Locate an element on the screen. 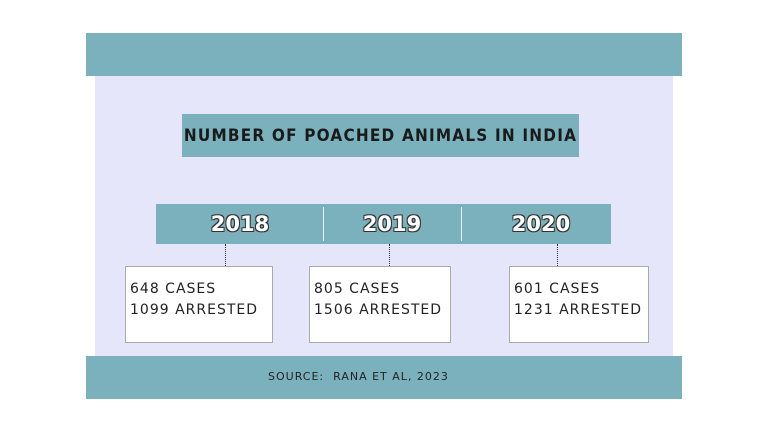  stat-box: 601 CASES 1231 ARRESTED is located at coordinates (579, 304).